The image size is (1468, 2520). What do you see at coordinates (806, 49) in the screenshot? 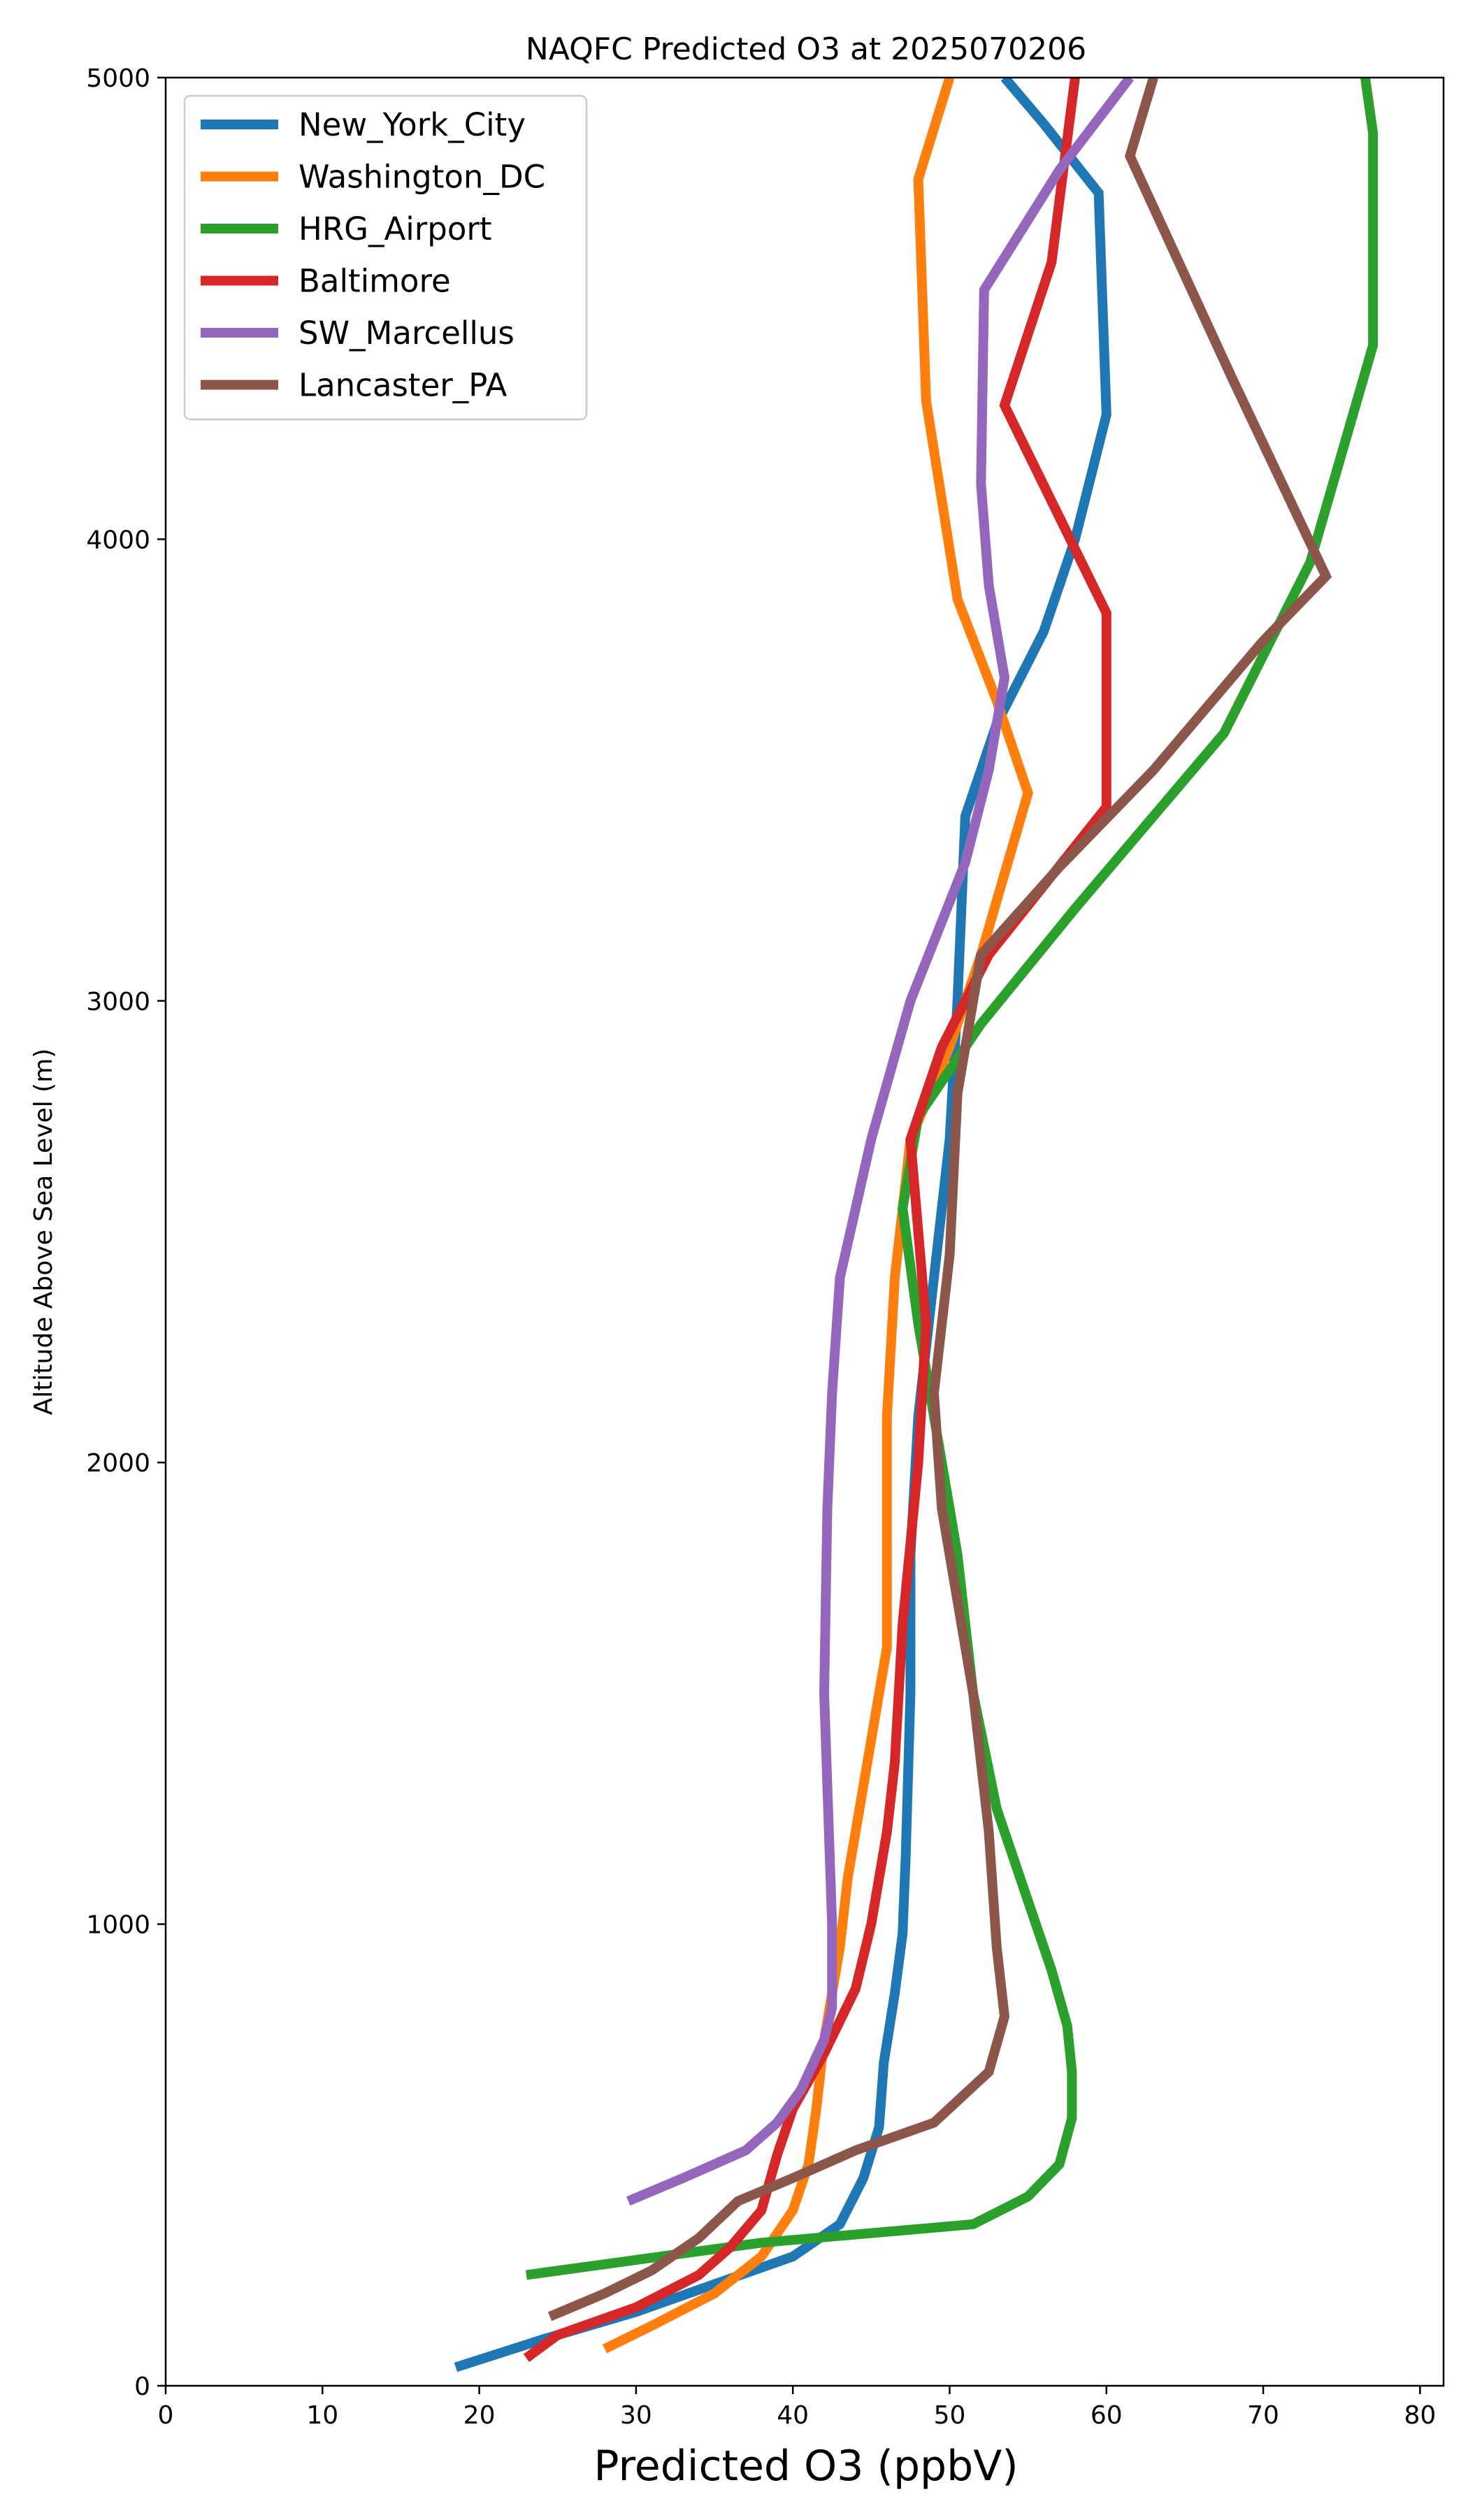
I see `chart-title: NAQFC Predicted O3 at 2025070206` at bounding box center [806, 49].